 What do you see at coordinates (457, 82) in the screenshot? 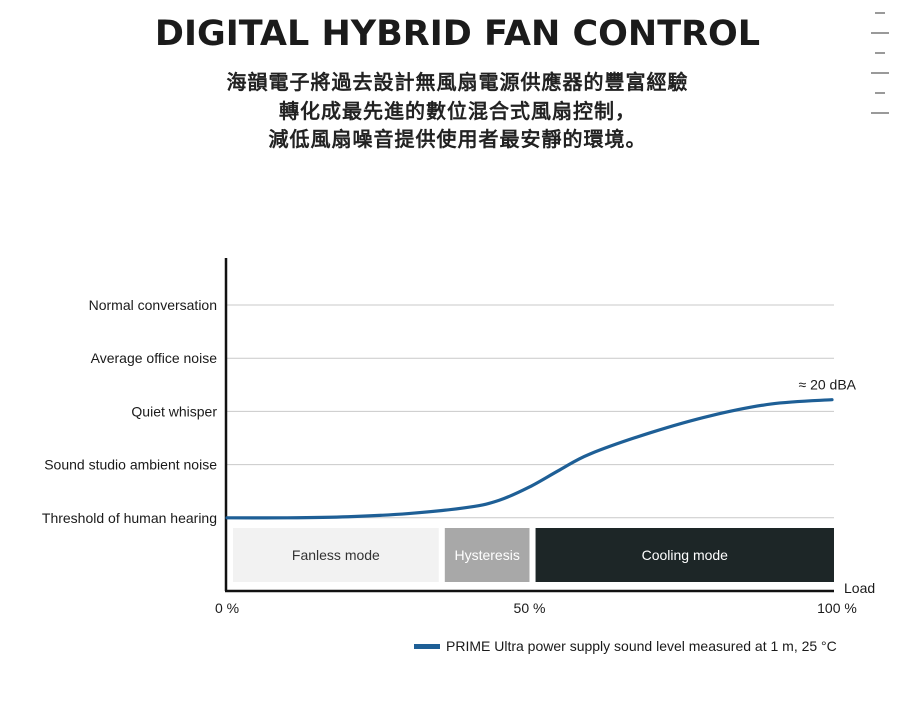
I see `subtitle-line: 海韻電子將過去設計無風扇電源供應器的豐富經驗` at bounding box center [457, 82].